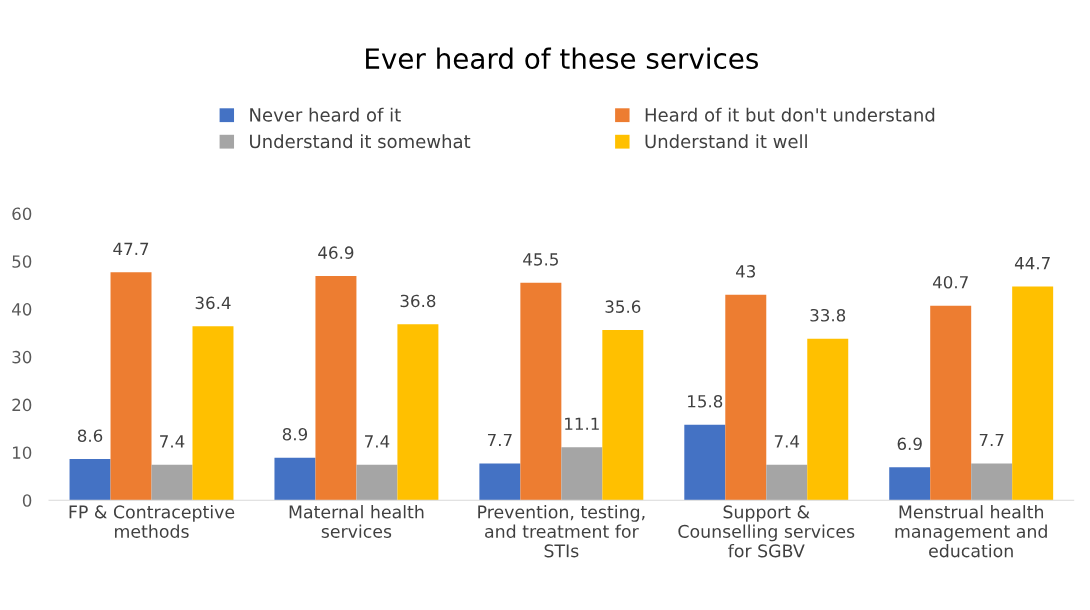  I want to click on data-label: 44.7, so click(1032, 263).